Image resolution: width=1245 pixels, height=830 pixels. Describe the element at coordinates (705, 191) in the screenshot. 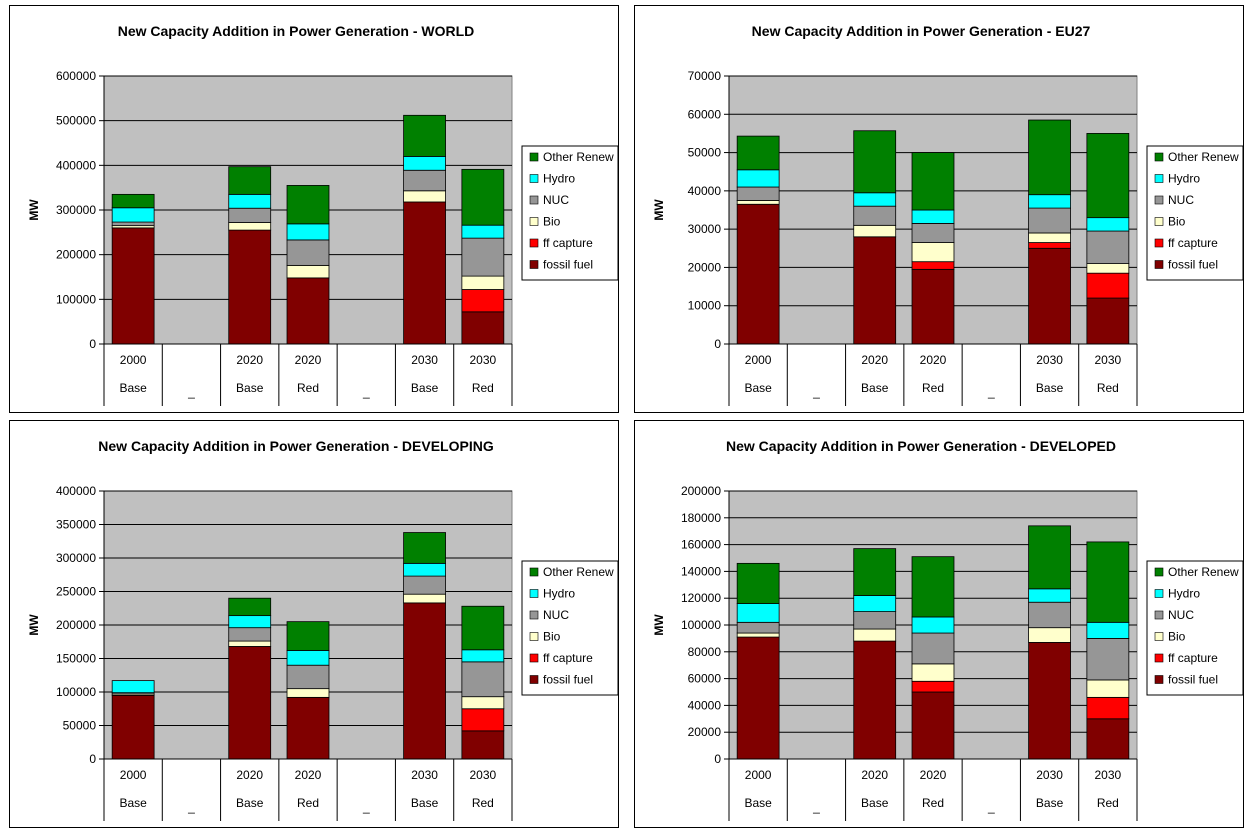

I see `y-tick-label: 40000` at that location.